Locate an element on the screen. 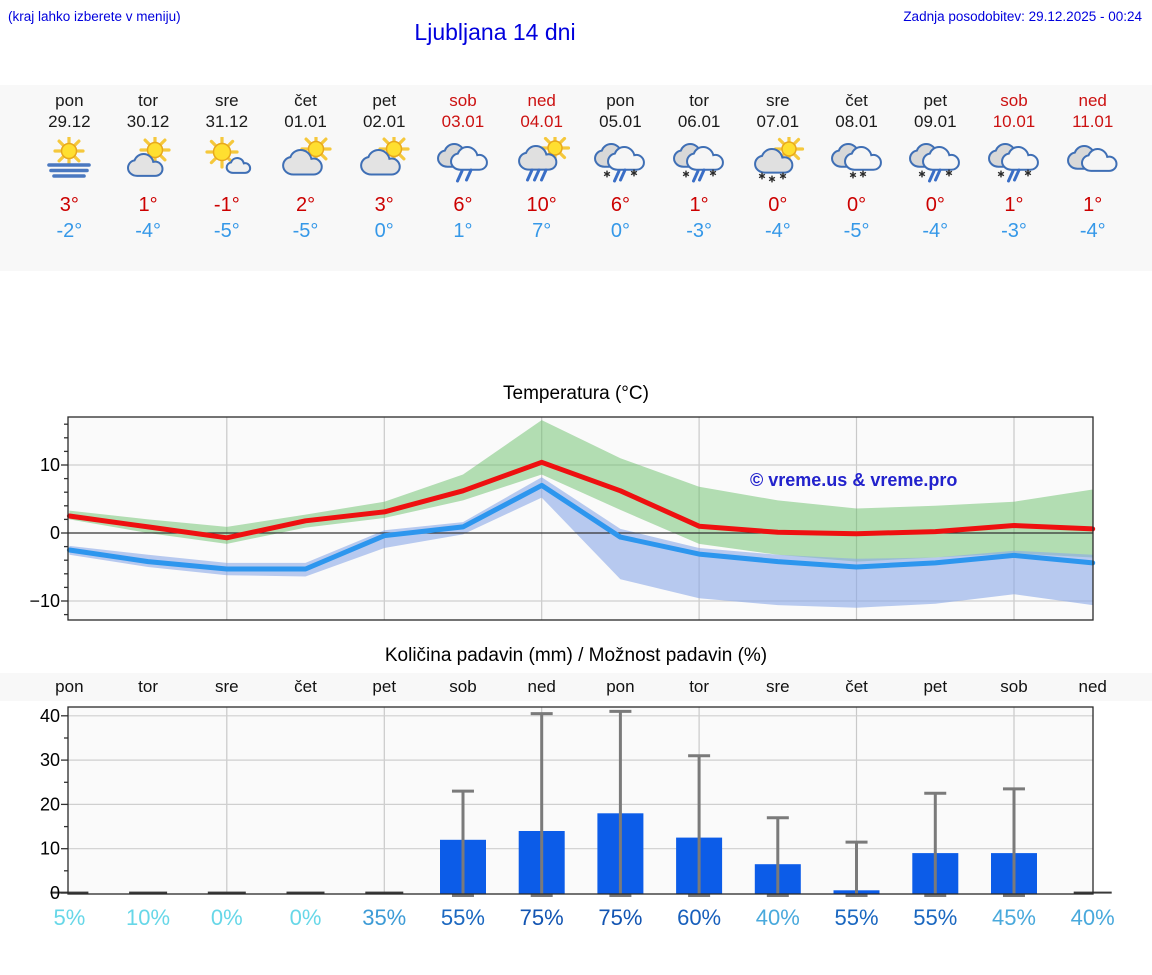  chart-day-label: tor is located at coordinates (699, 686).